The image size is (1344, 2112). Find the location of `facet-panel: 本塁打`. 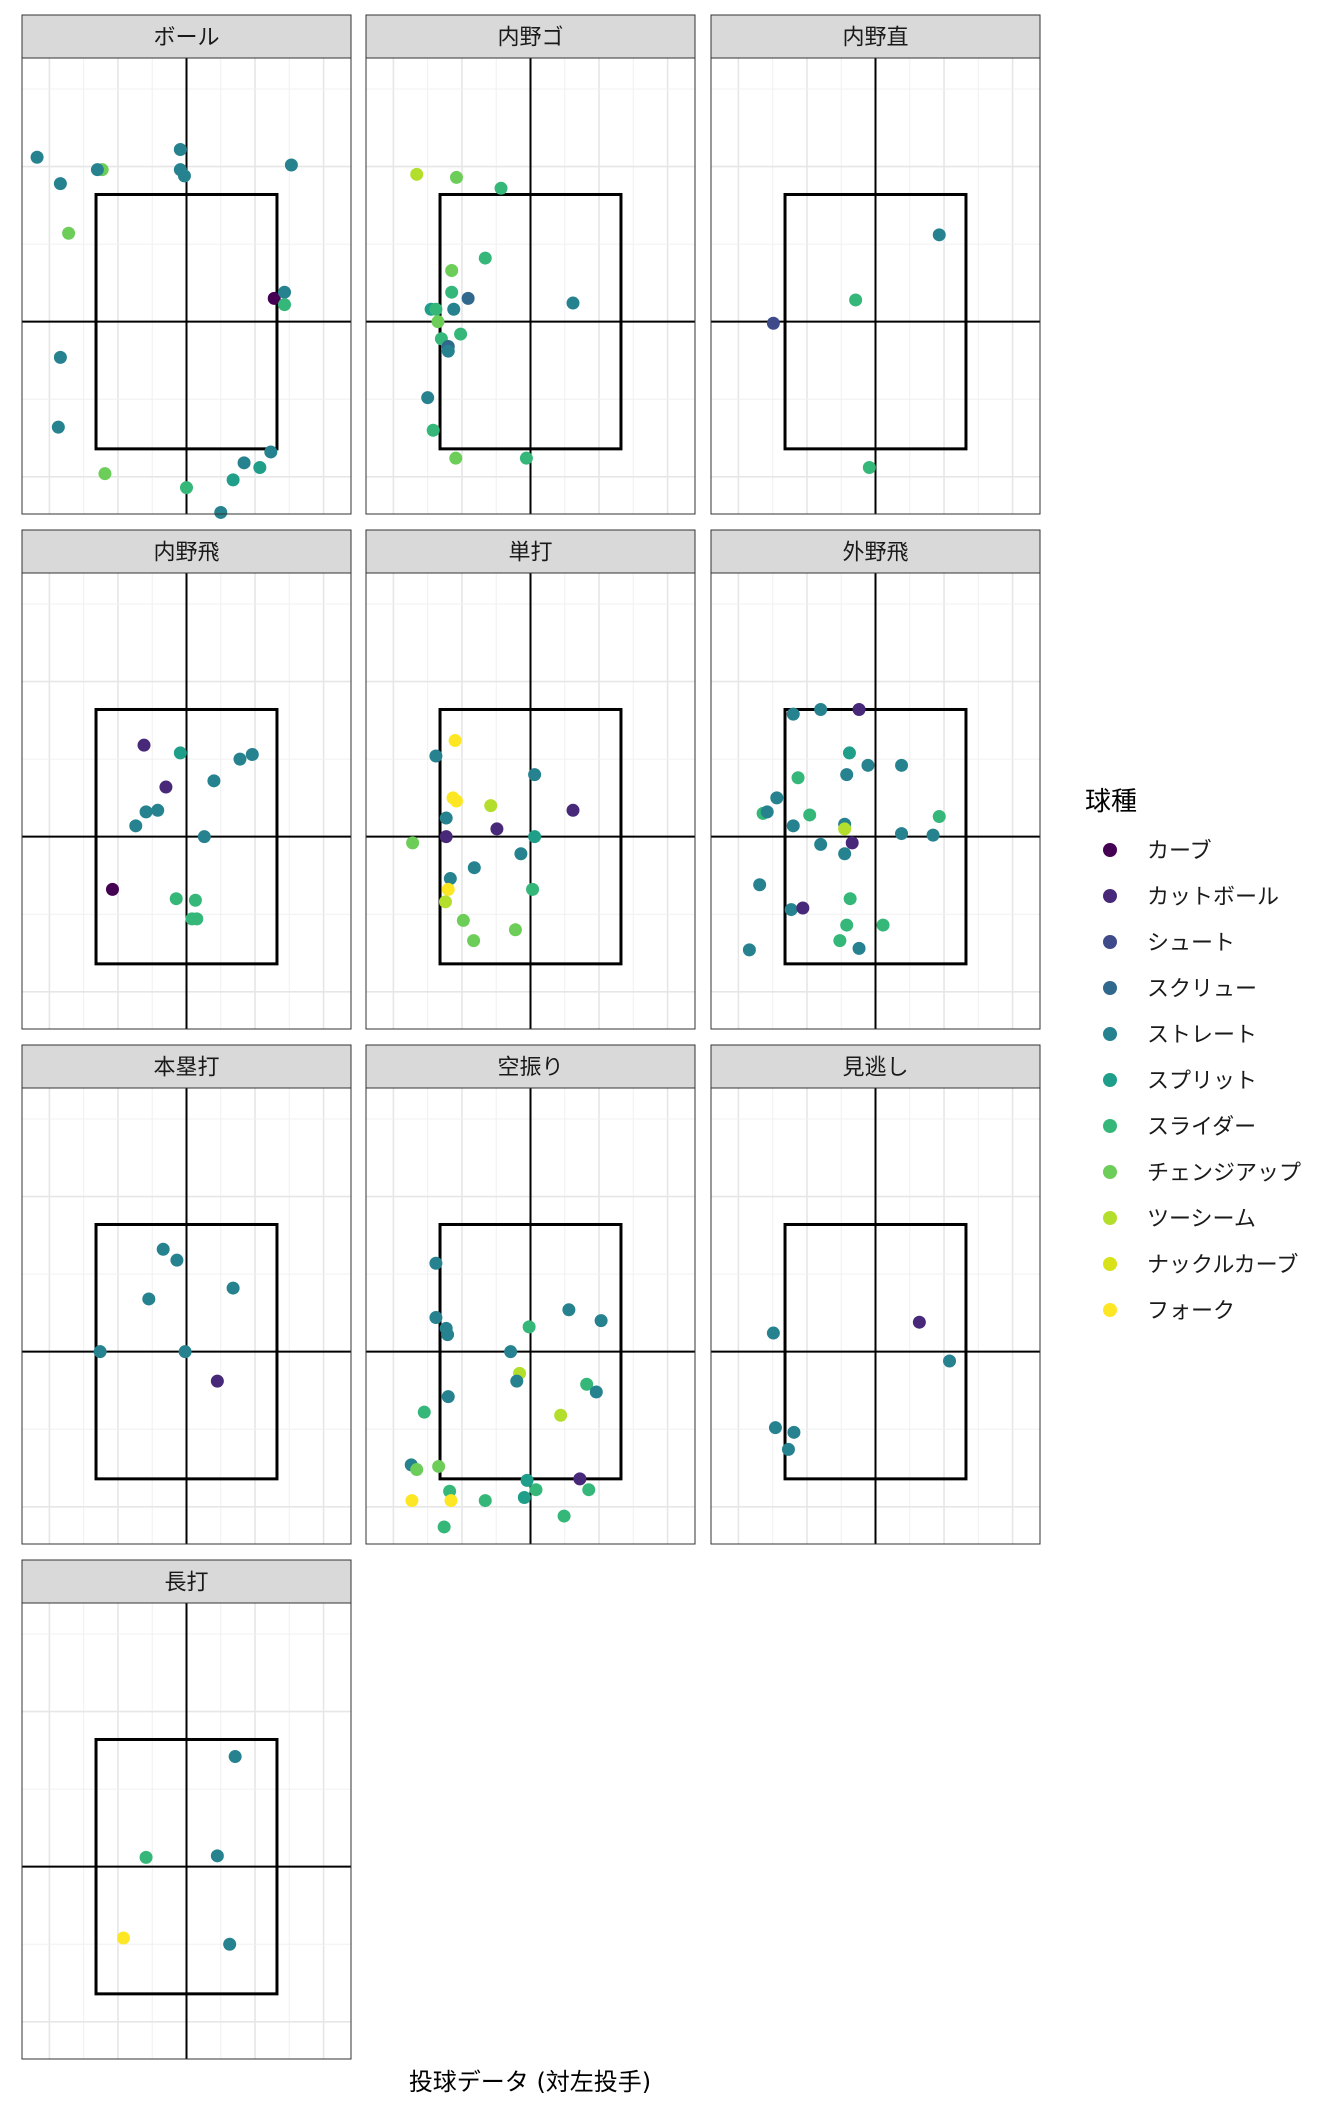

facet-panel: 本塁打 is located at coordinates (186, 1294).